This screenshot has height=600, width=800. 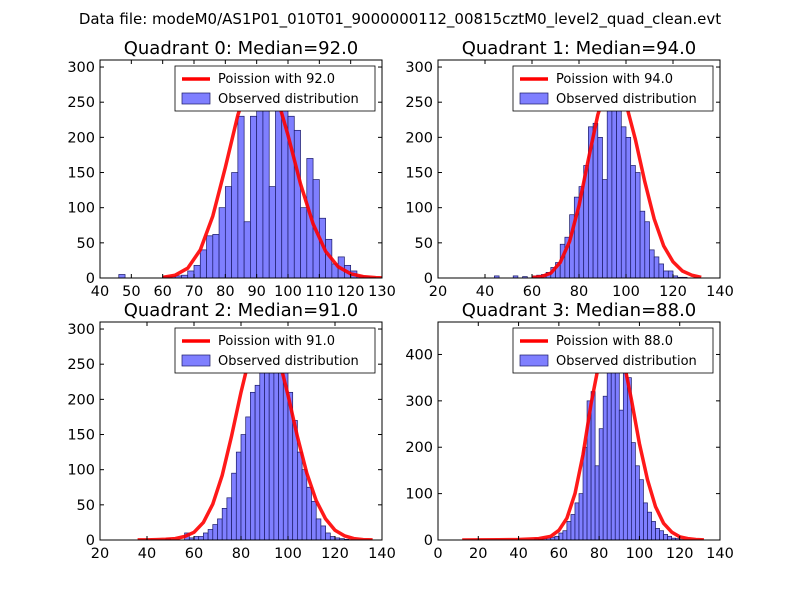 What do you see at coordinates (559, 554) in the screenshot?
I see `x-tick-label: 60` at bounding box center [559, 554].